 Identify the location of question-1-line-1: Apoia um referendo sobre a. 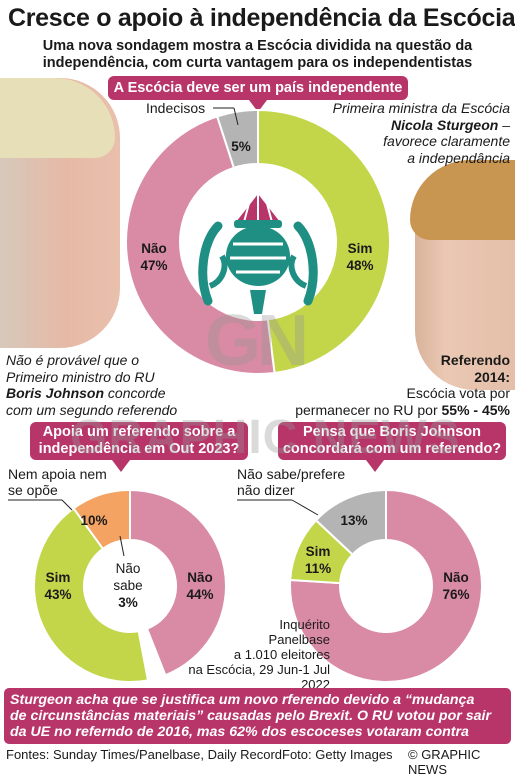
(139, 432).